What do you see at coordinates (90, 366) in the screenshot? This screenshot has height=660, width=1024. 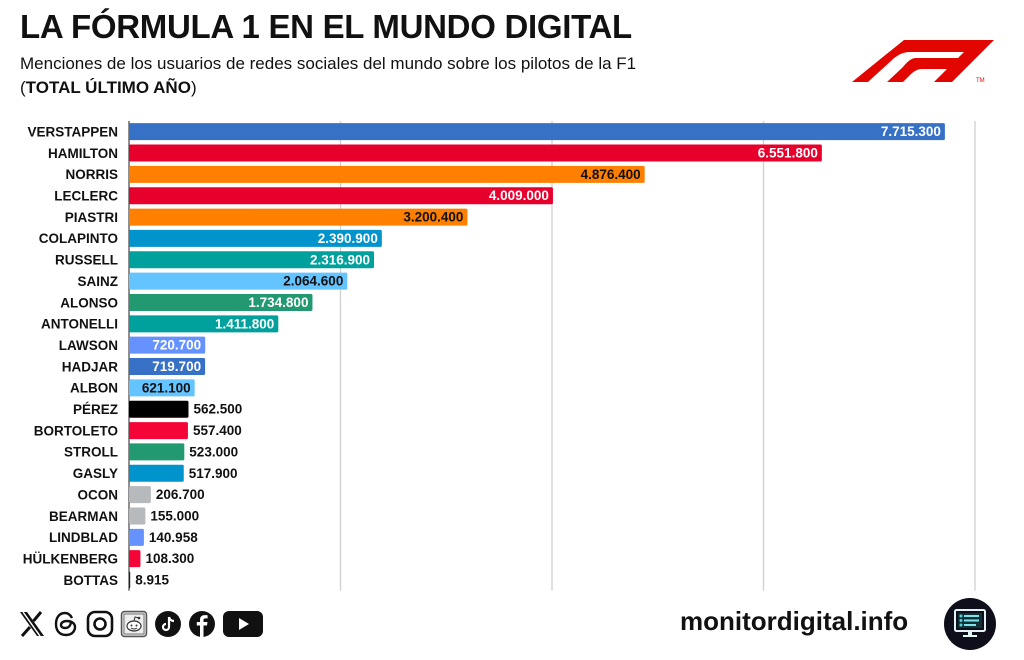 I see `category-label: HADJAR` at bounding box center [90, 366].